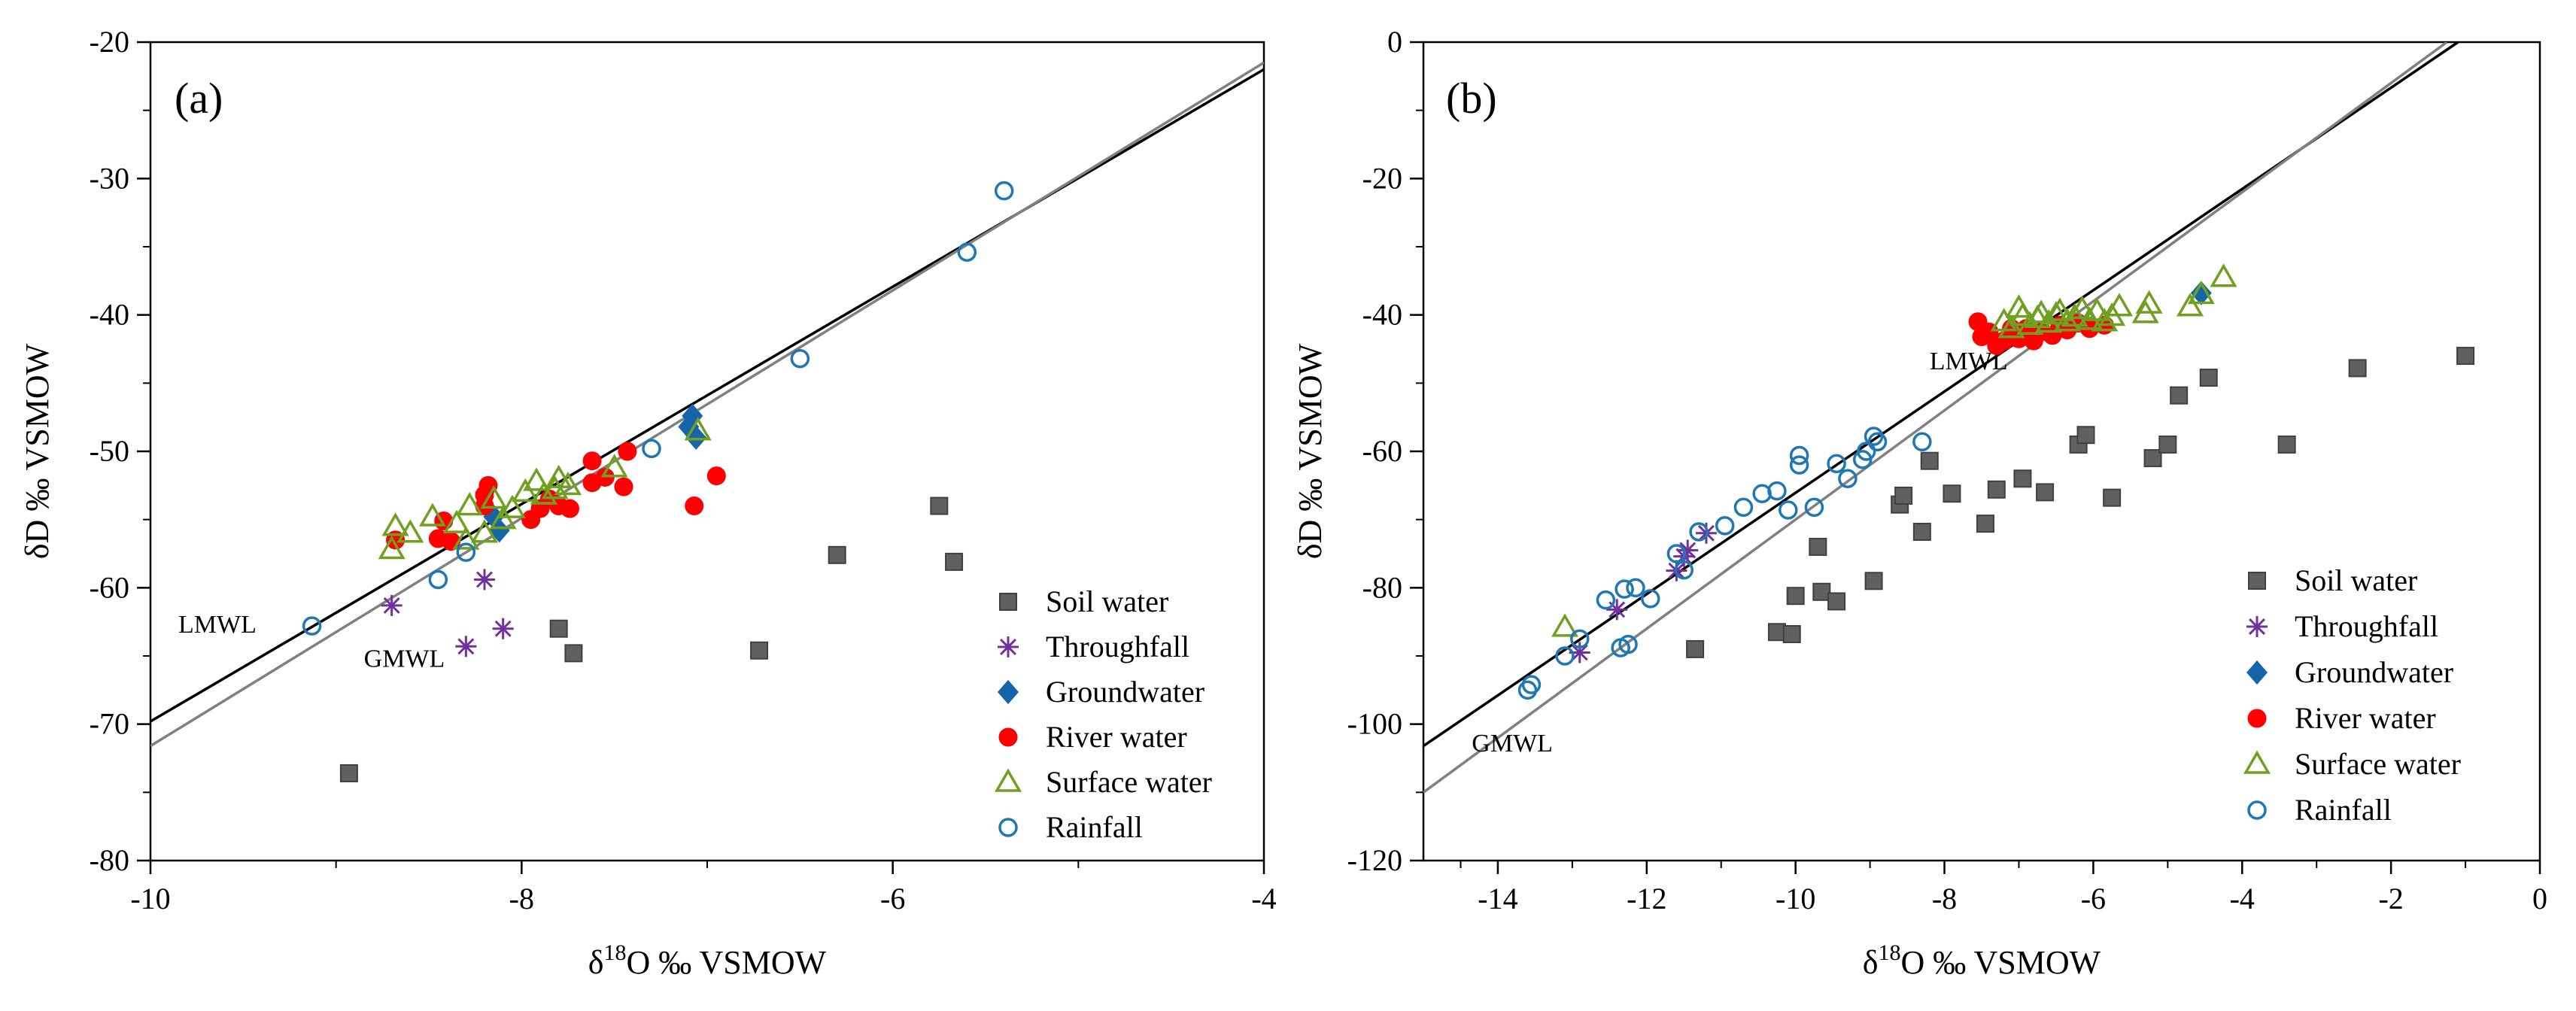 The image size is (2576, 1011). What do you see at coordinates (150, 898) in the screenshot?
I see `x-tick-label: -10` at bounding box center [150, 898].